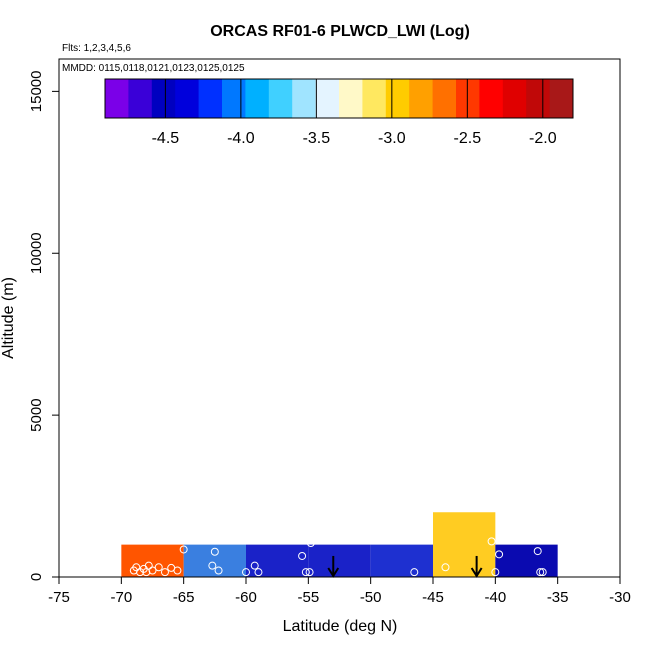 The image size is (650, 650). What do you see at coordinates (392, 138) in the screenshot?
I see `colorbar-tick-label: -3.0` at bounding box center [392, 138].